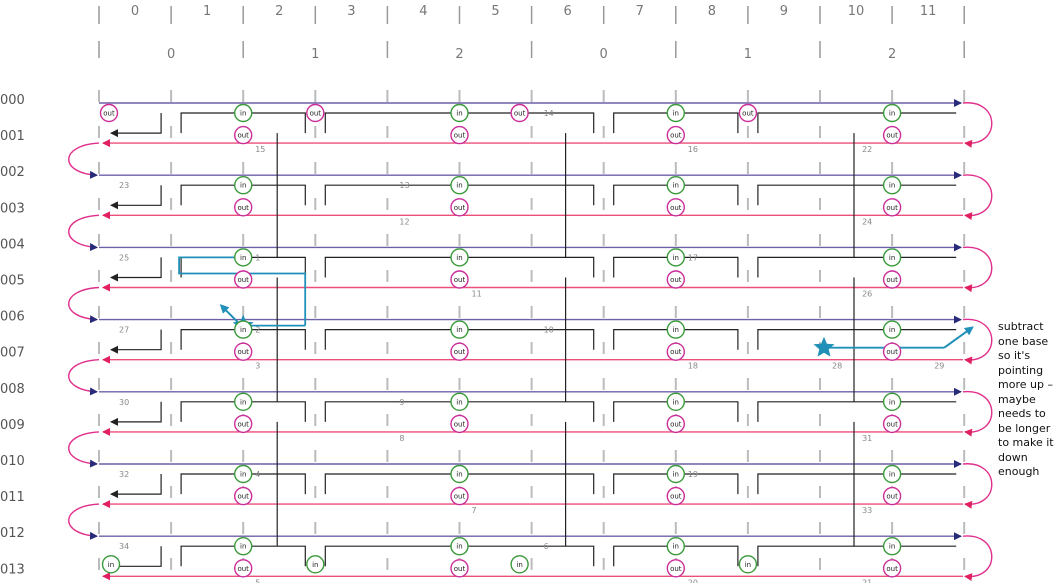  I want to click on strand-number: 31, so click(867, 438).